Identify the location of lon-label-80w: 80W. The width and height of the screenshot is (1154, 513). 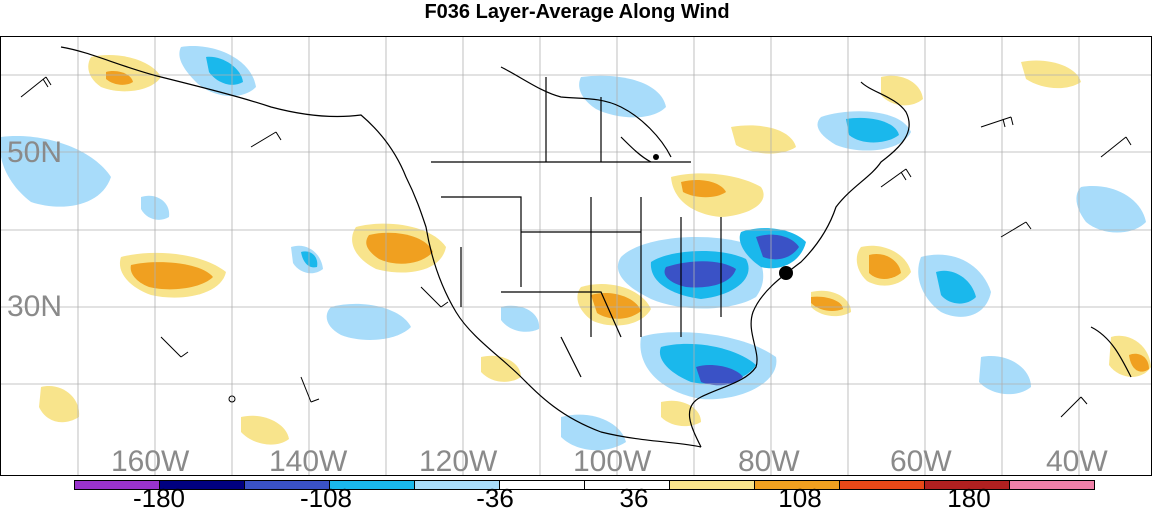
(769, 460).